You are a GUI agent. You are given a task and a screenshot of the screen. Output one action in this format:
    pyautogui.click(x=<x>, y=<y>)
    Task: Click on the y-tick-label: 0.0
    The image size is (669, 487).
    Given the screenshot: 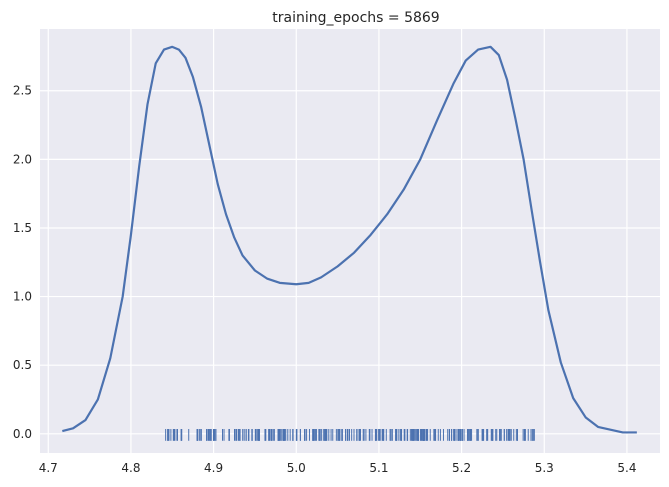 What is the action you would take?
    pyautogui.click(x=22, y=434)
    